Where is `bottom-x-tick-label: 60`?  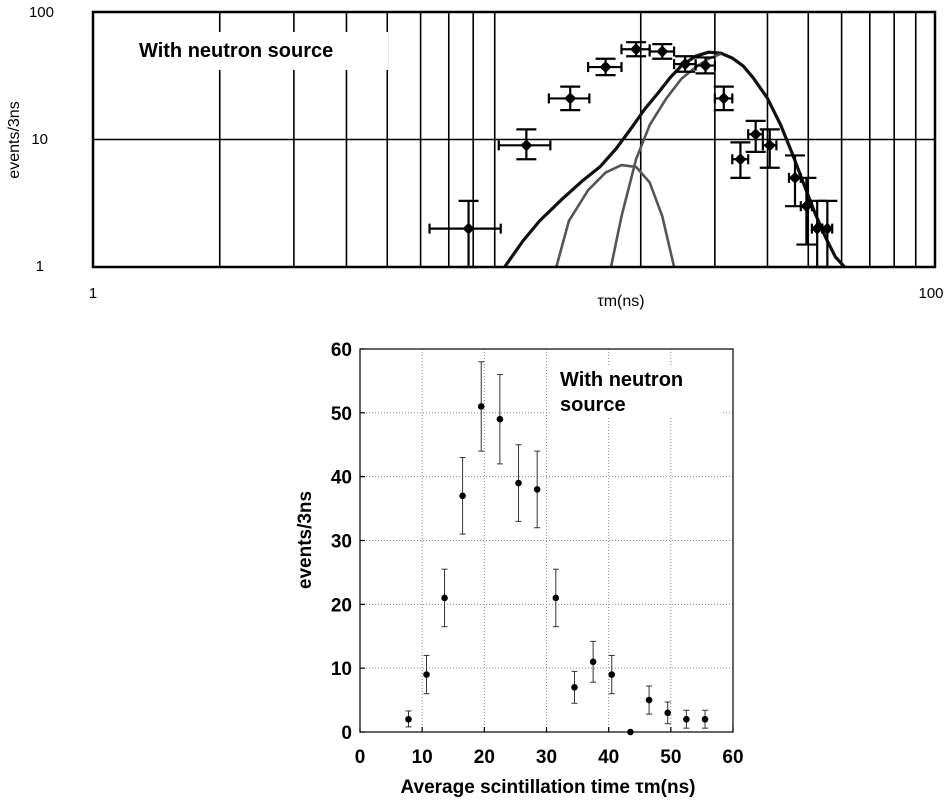 bottom-x-tick-label: 60 is located at coordinates (732, 757).